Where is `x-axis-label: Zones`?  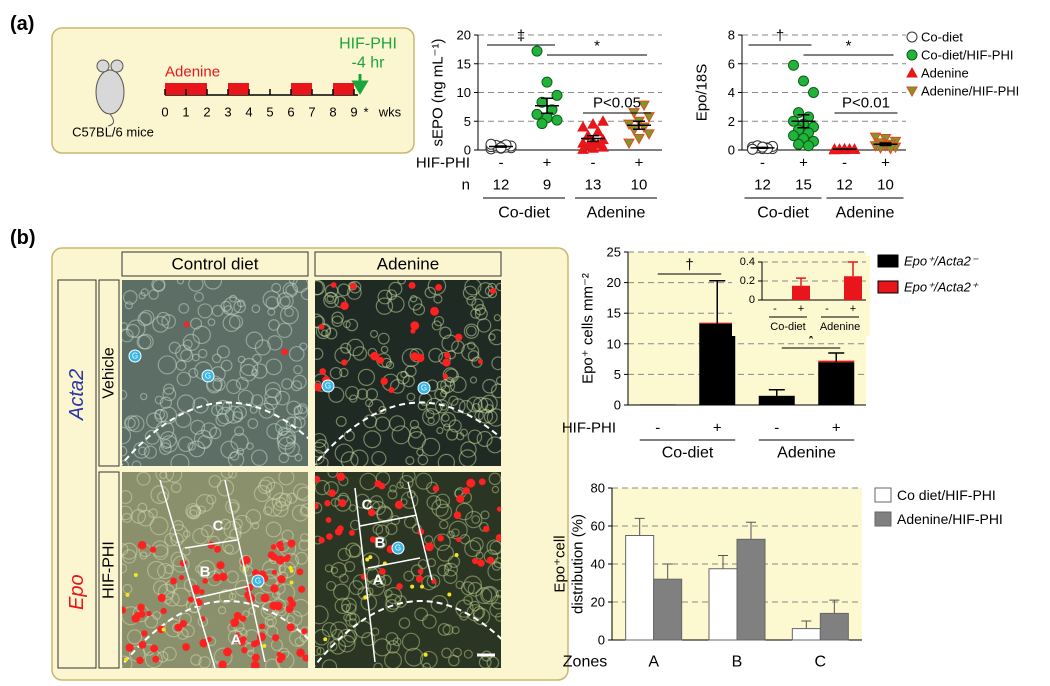
x-axis-label: Zones is located at coordinates (585, 662).